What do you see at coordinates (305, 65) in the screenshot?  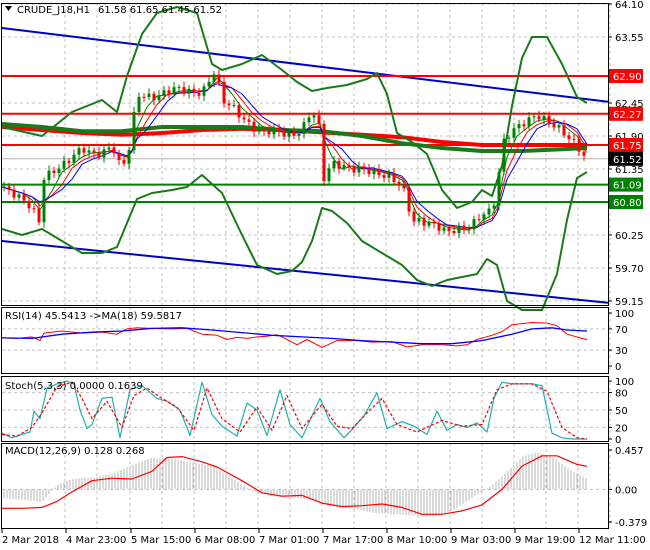 I see `channel-line-upper` at bounding box center [305, 65].